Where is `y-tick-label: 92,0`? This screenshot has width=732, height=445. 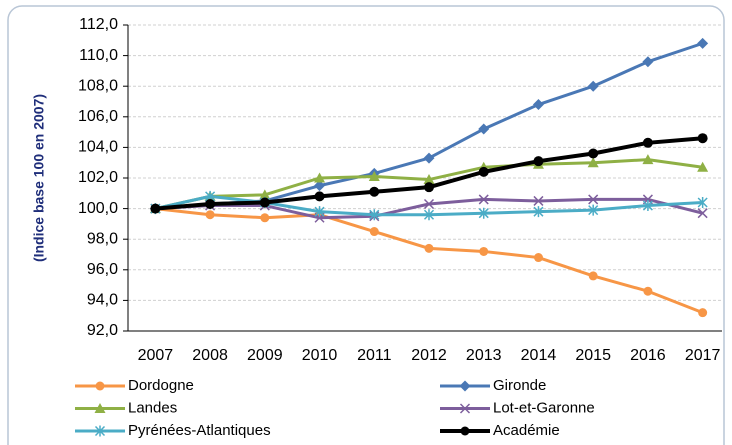
y-tick-label: 92,0 is located at coordinates (102, 330).